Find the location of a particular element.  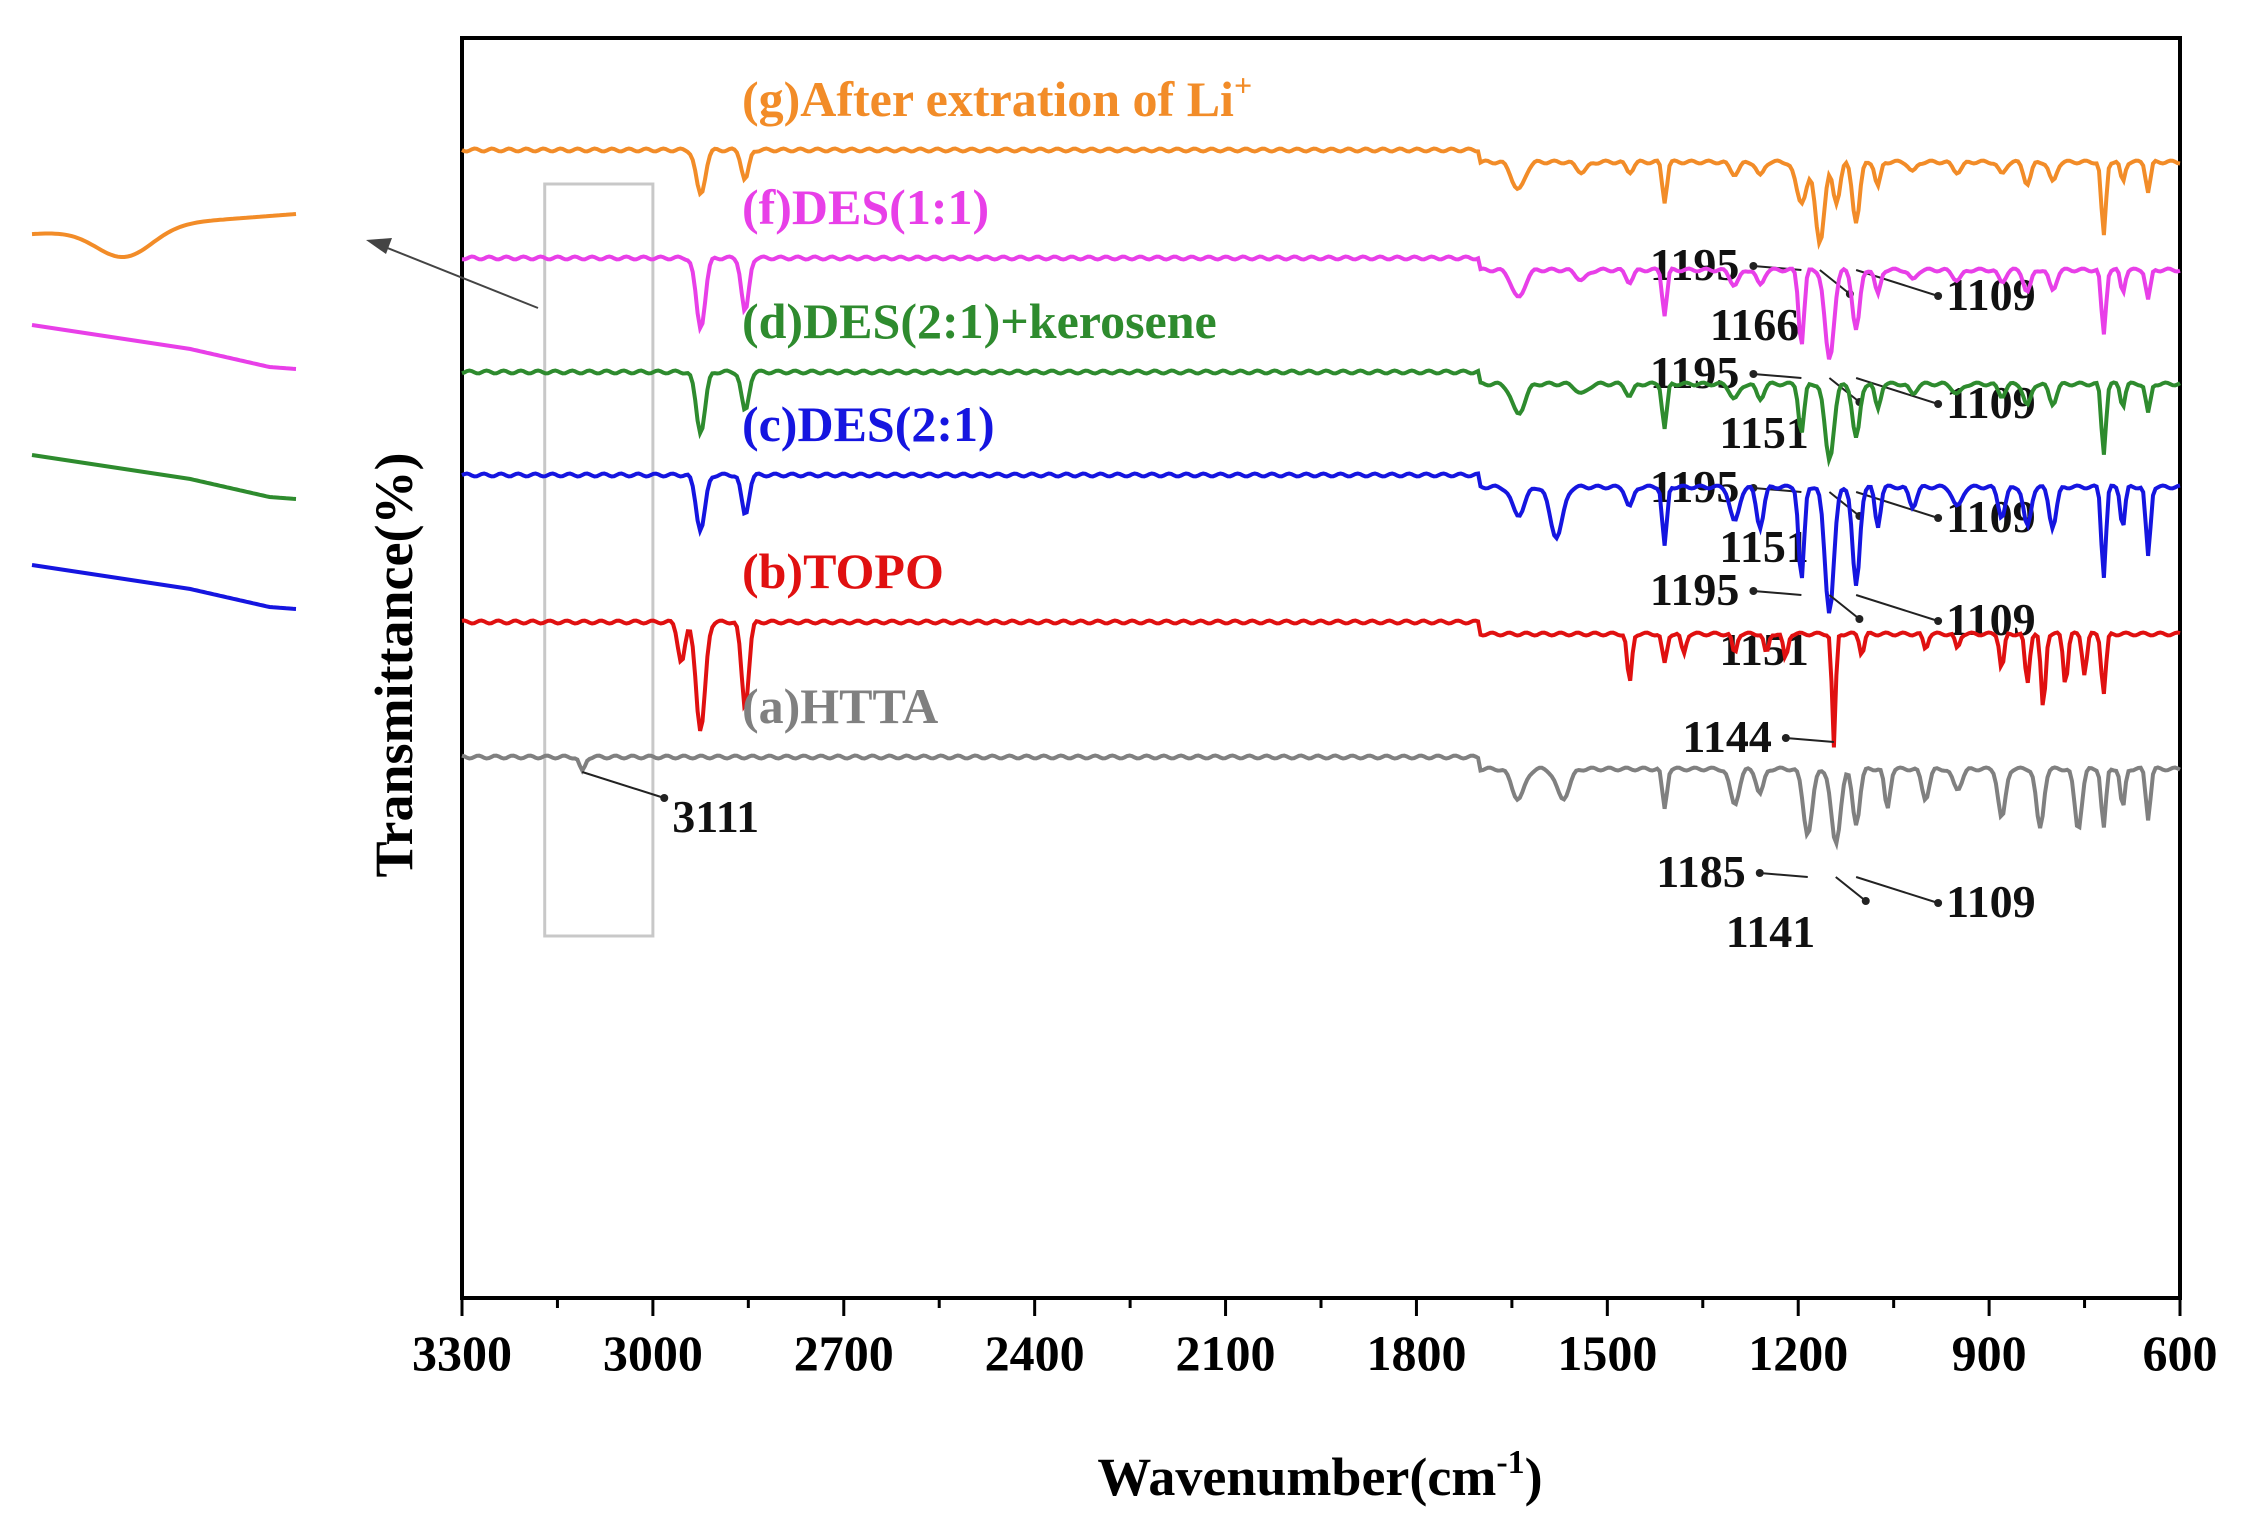

inset-group is located at coordinates (164, 411).